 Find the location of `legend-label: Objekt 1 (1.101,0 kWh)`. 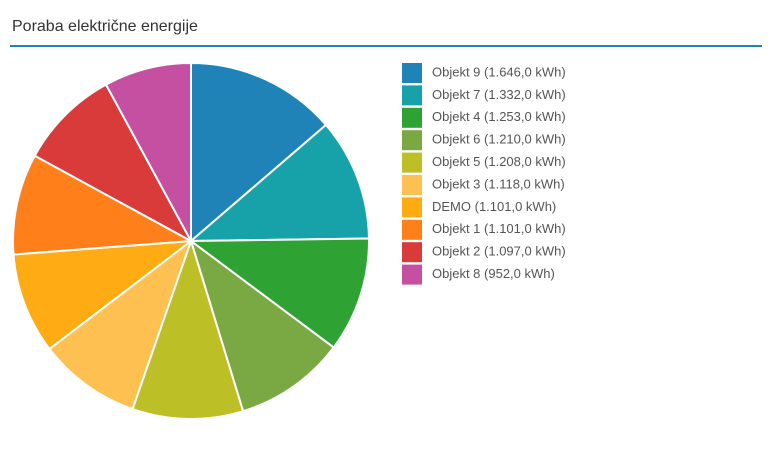

legend-label: Objekt 1 (1.101,0 kWh) is located at coordinates (499, 228).